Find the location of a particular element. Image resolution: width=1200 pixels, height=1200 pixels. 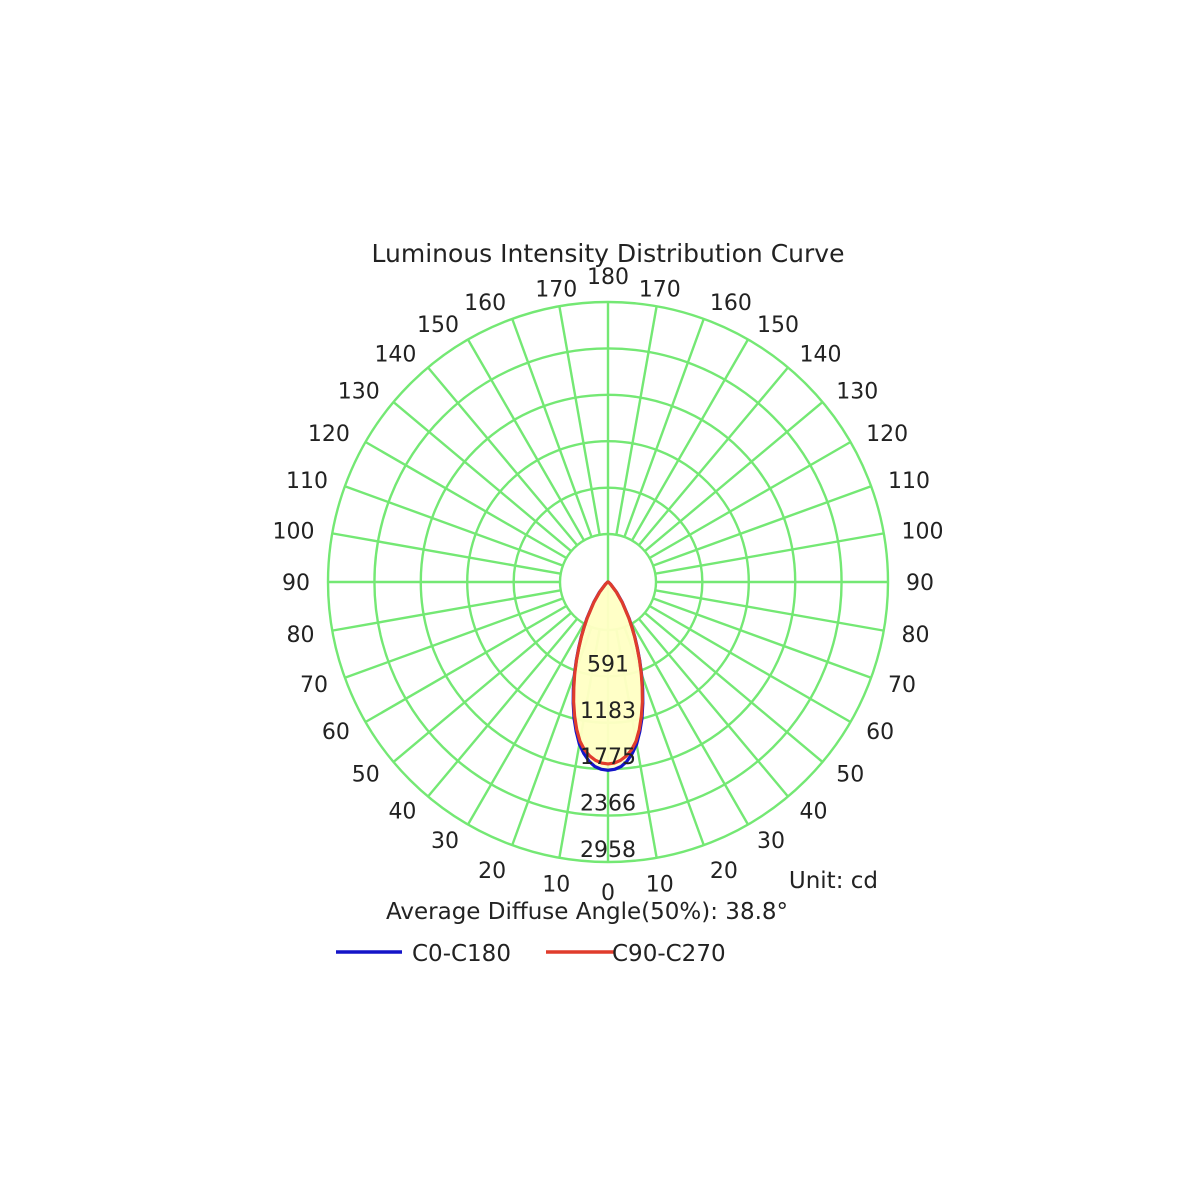

angle-label-left: 170 is located at coordinates (556, 290).